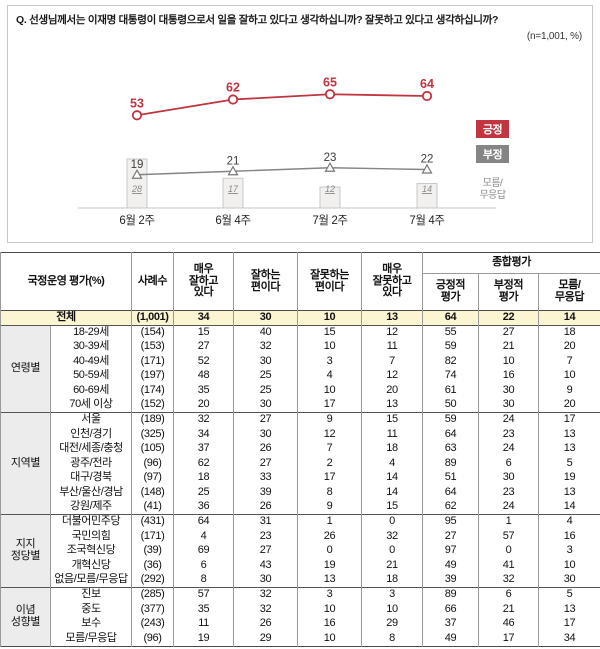  I want to click on row-value: 29, so click(392, 624).